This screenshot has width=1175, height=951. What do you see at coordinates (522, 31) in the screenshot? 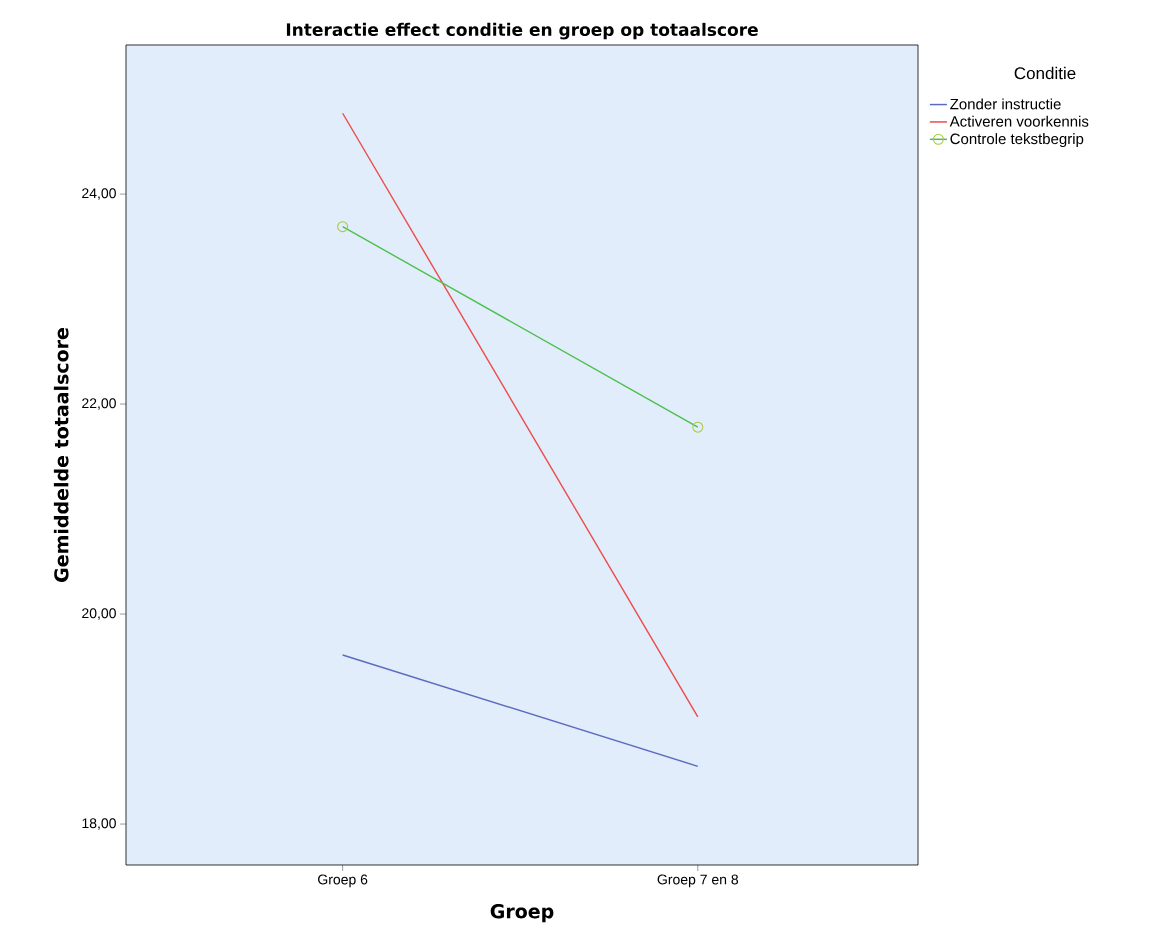
I see `chart-title: Interactie effect conditie en groep op totaalscore` at bounding box center [522, 31].